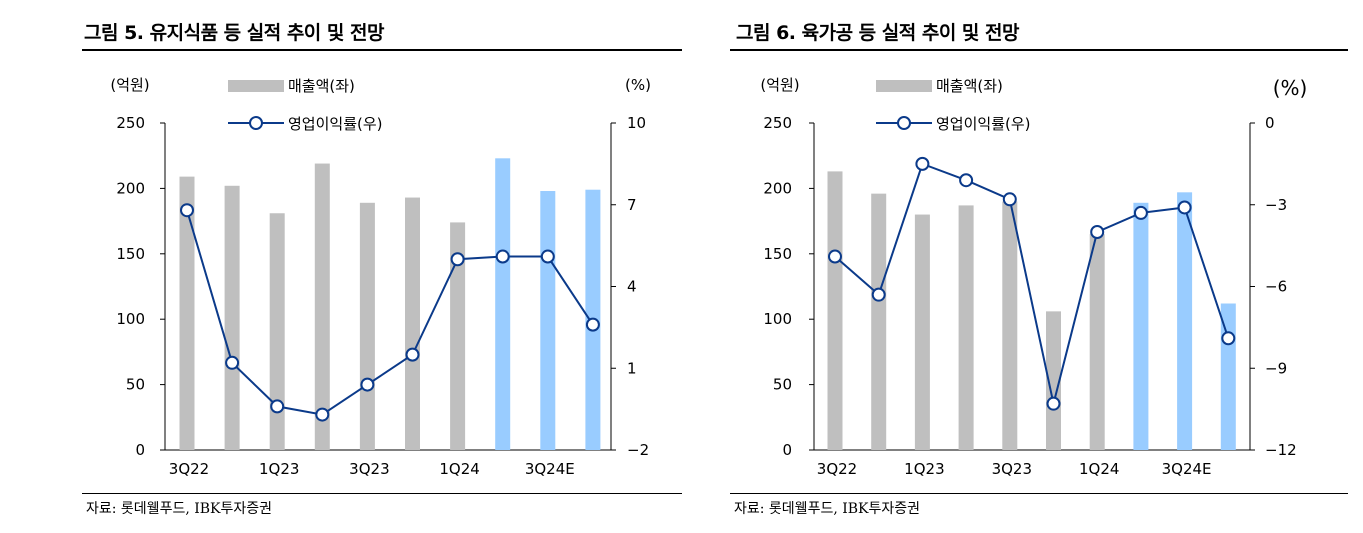 The image size is (1363, 533). What do you see at coordinates (1270, 123) in the screenshot?
I see `right-tick-label: 0` at bounding box center [1270, 123].